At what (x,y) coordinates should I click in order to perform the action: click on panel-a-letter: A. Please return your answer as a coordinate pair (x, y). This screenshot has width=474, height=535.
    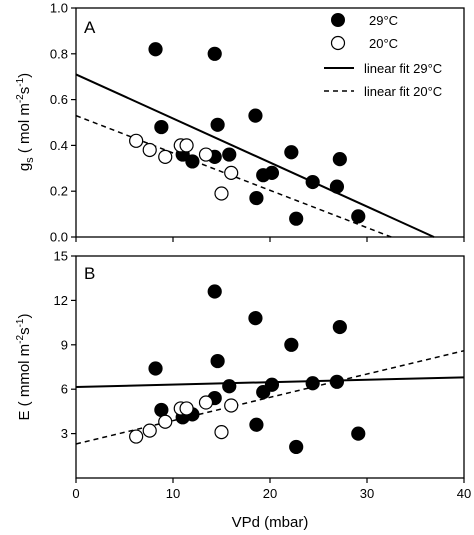
    Looking at the image, I should click on (90, 27).